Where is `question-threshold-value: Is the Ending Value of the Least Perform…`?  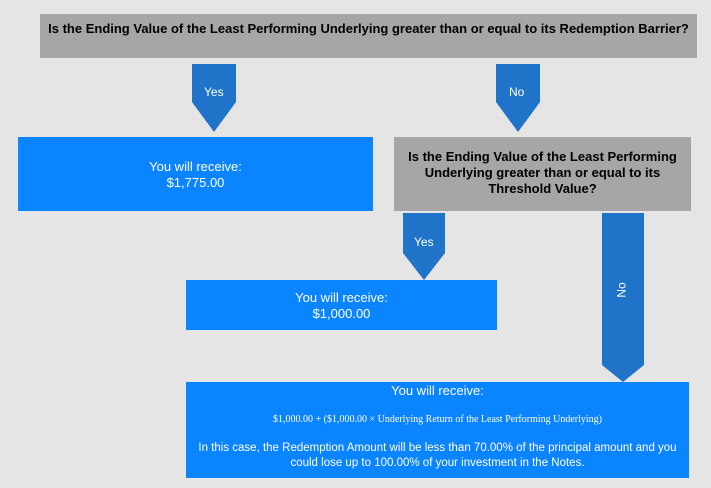
question-threshold-value: Is the Ending Value of the Least Perform… is located at coordinates (542, 174).